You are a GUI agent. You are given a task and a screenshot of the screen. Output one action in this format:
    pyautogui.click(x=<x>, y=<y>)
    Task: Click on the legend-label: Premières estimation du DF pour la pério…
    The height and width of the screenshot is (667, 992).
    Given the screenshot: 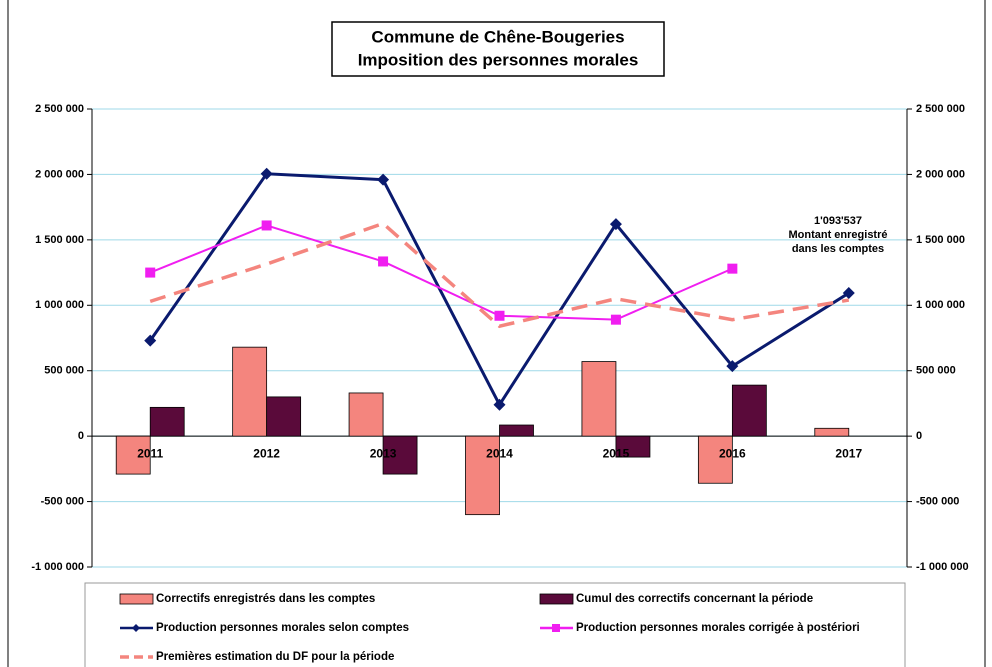 What is the action you would take?
    pyautogui.click(x=275, y=657)
    